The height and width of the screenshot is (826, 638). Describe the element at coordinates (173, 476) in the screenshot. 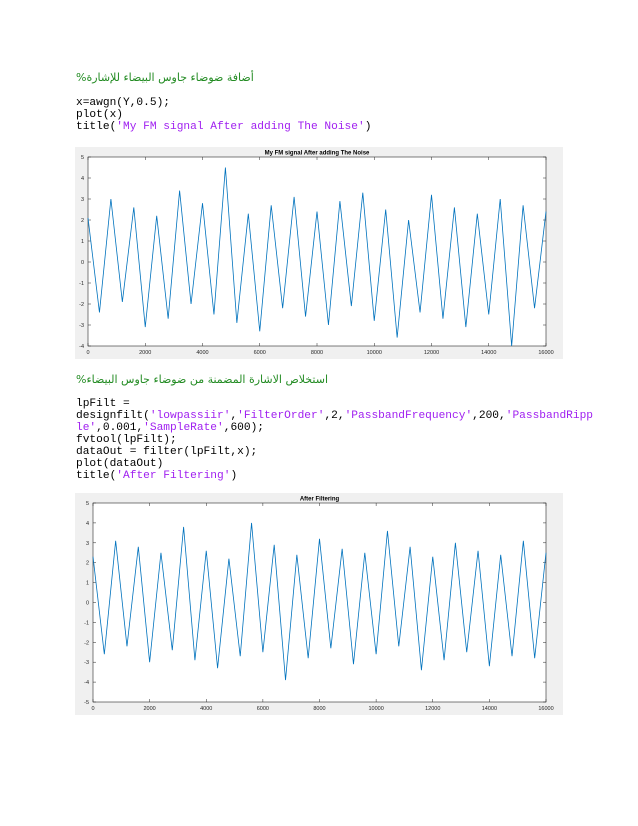

I see `code-token: 'After Filtering'` at that location.